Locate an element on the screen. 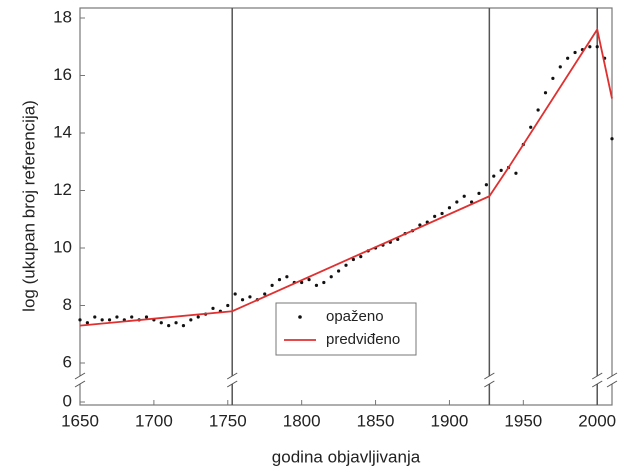 The height and width of the screenshot is (471, 621). y-tick-label: 18 is located at coordinates (62, 16).